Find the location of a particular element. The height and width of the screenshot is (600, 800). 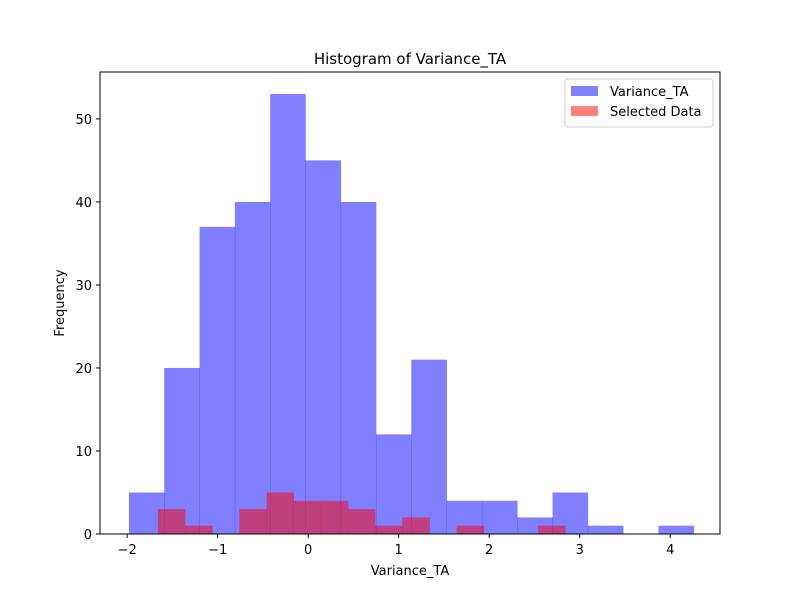

x-axis: −2 −1 0 1 2 3 4 is located at coordinates (396, 546).